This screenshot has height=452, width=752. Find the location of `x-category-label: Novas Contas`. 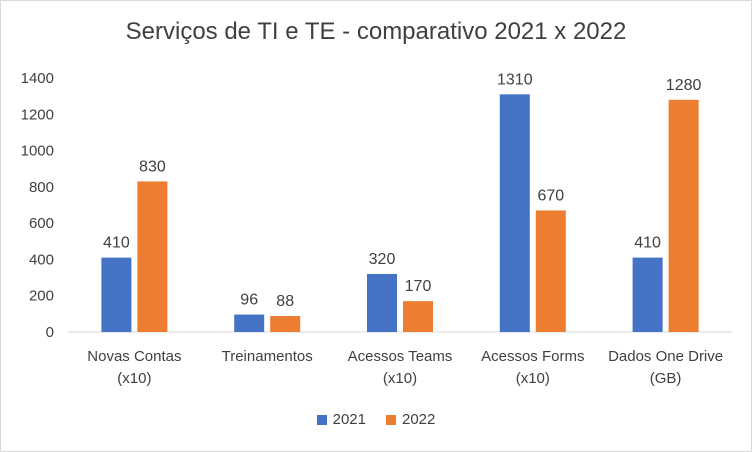

x-category-label: Novas Contas is located at coordinates (134, 356).